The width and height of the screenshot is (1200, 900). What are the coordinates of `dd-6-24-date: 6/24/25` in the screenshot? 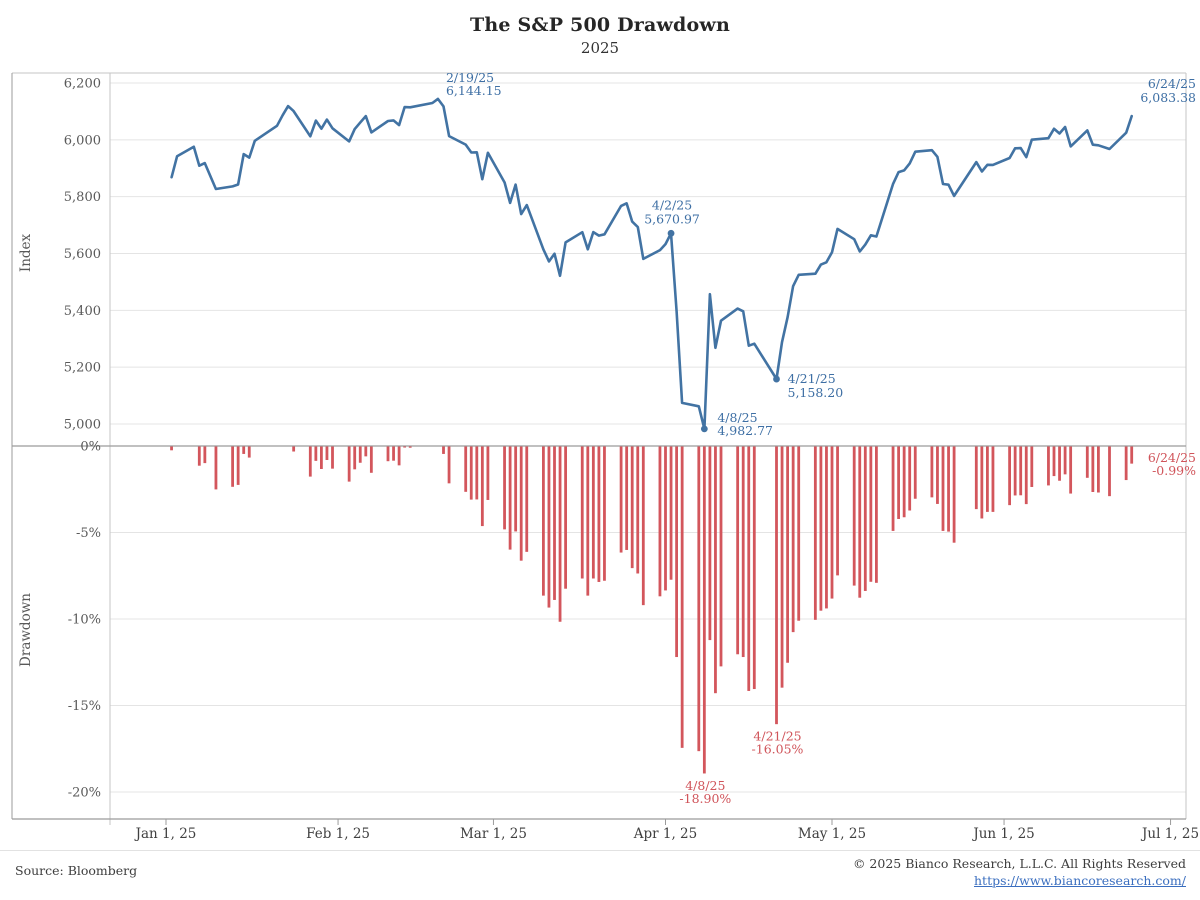 It's located at (1172, 457).